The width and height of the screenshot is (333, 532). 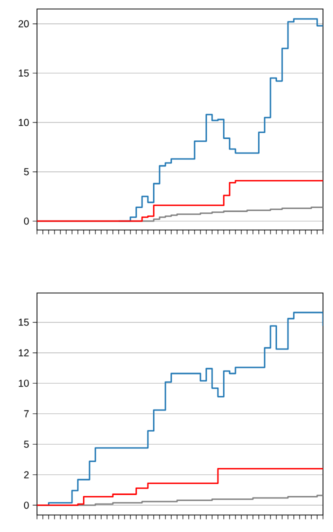 I want to click on y-tick-label: 7, so click(x=26, y=414).